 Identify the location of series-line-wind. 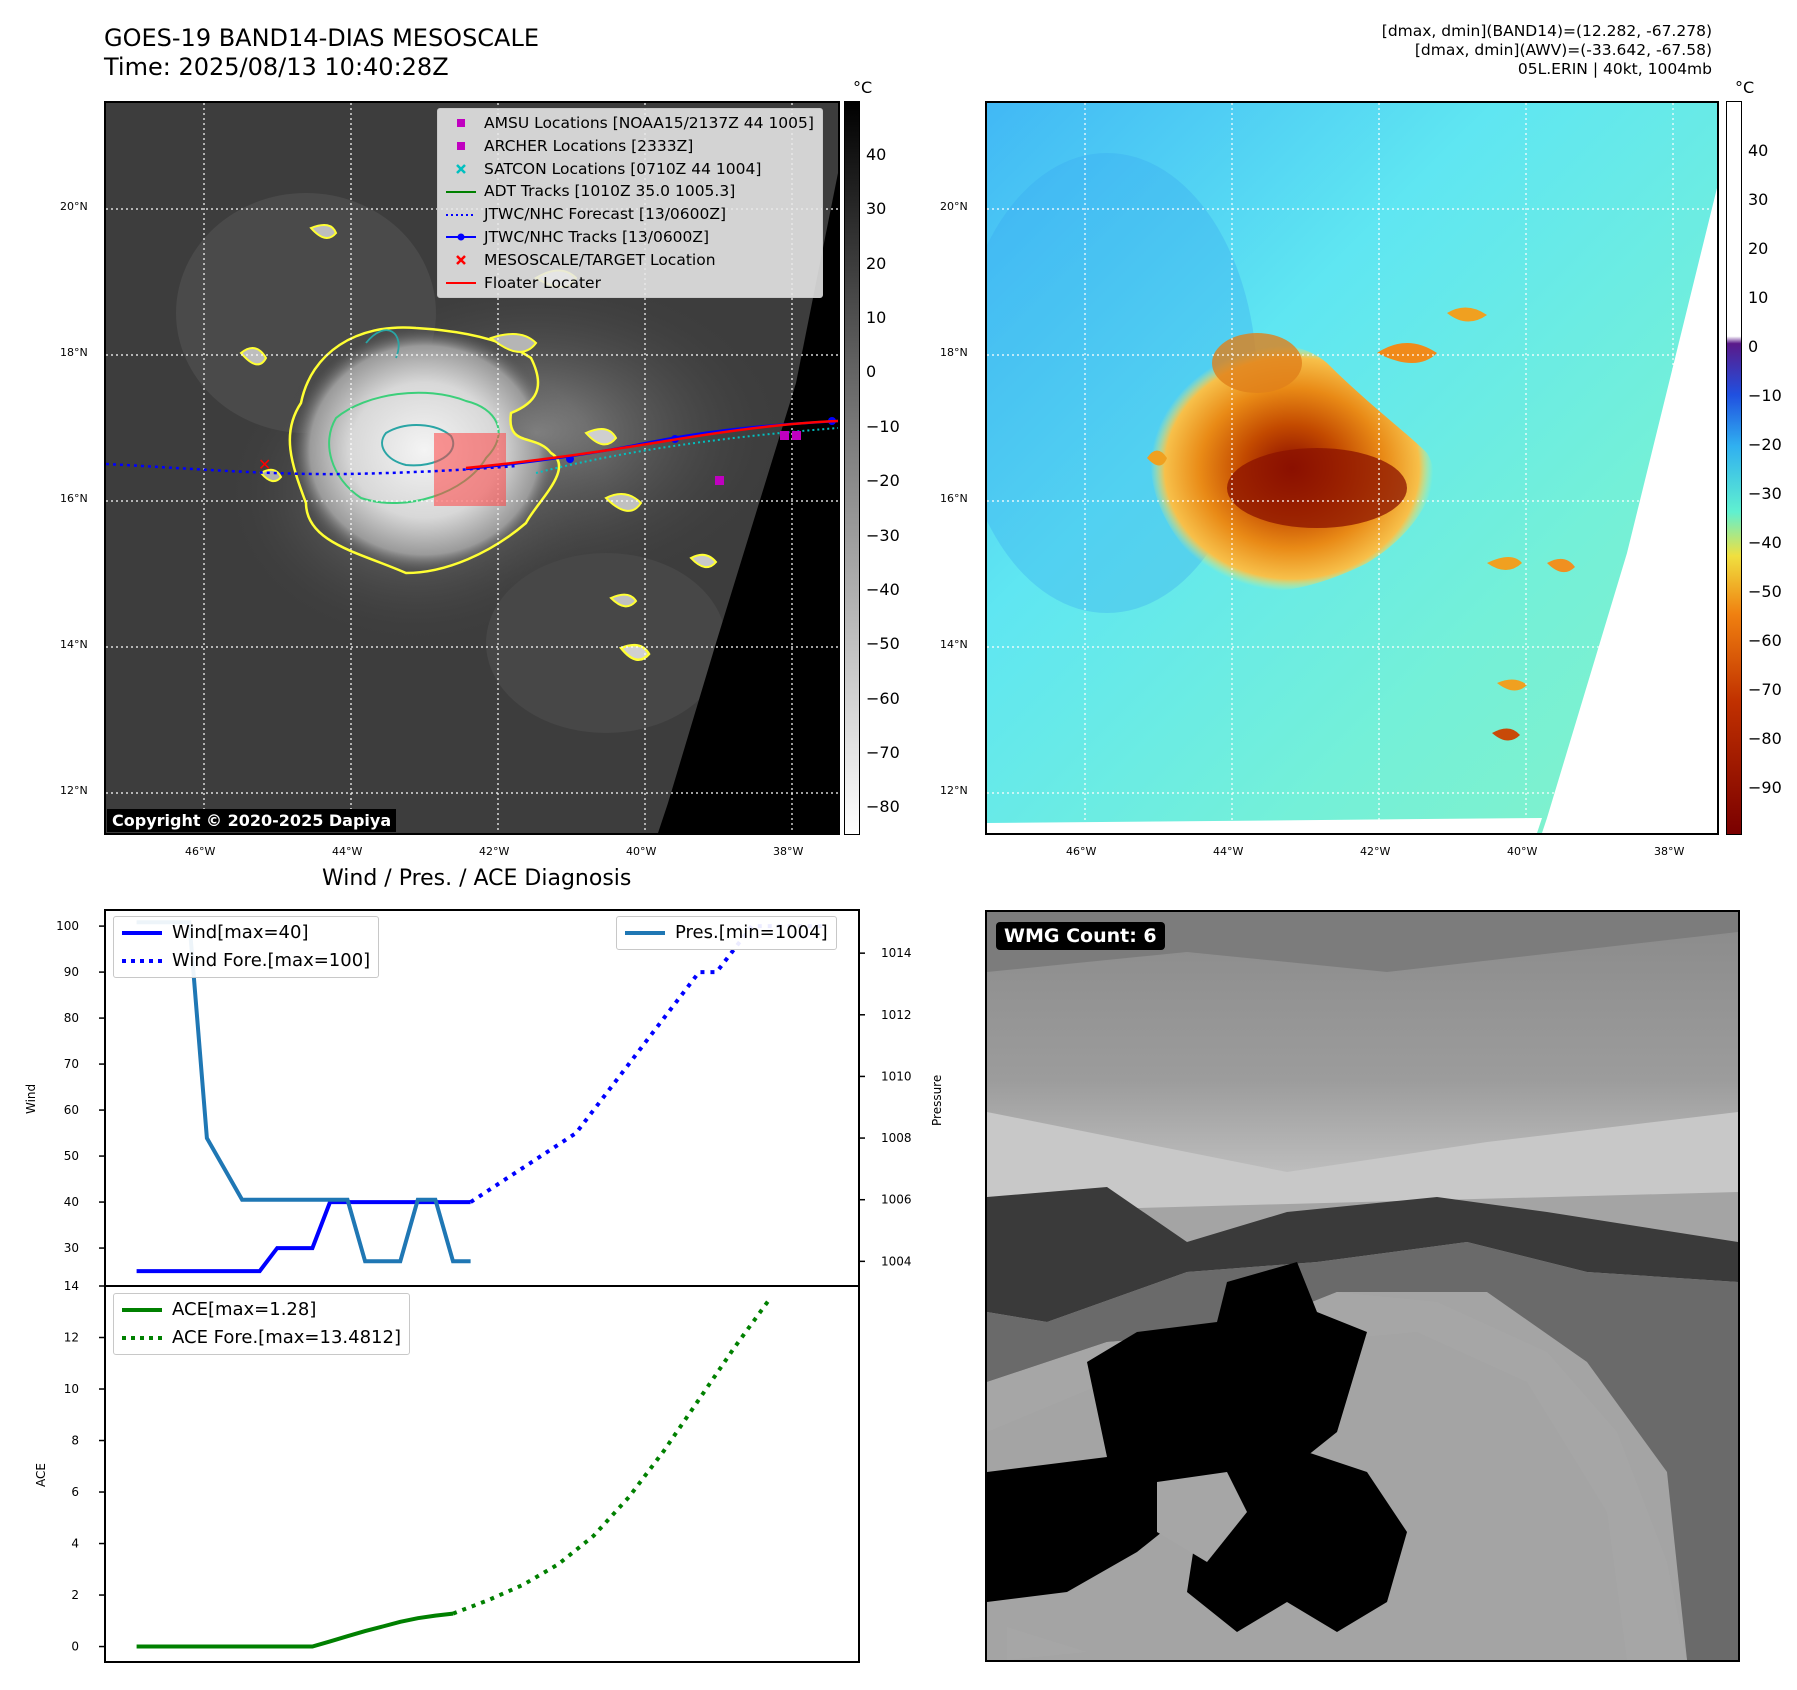
(303, 1237).